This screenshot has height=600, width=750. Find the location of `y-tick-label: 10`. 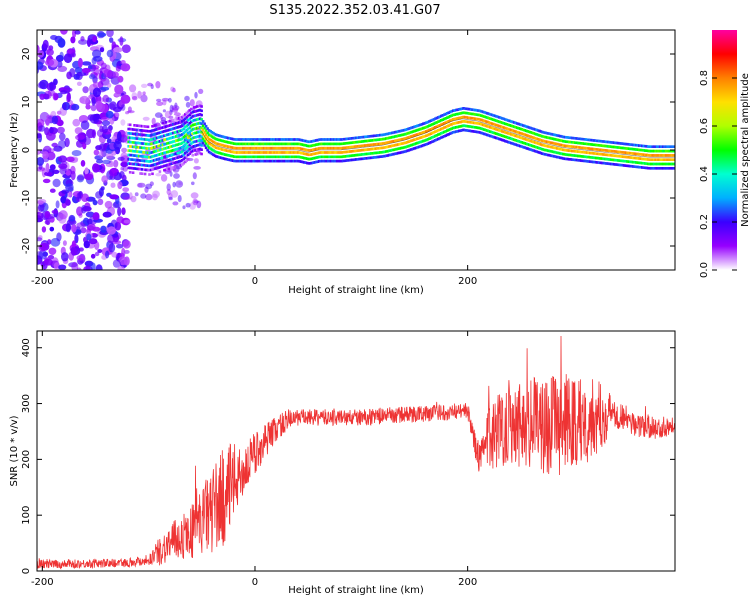

y-tick-label: 10 is located at coordinates (26, 102).